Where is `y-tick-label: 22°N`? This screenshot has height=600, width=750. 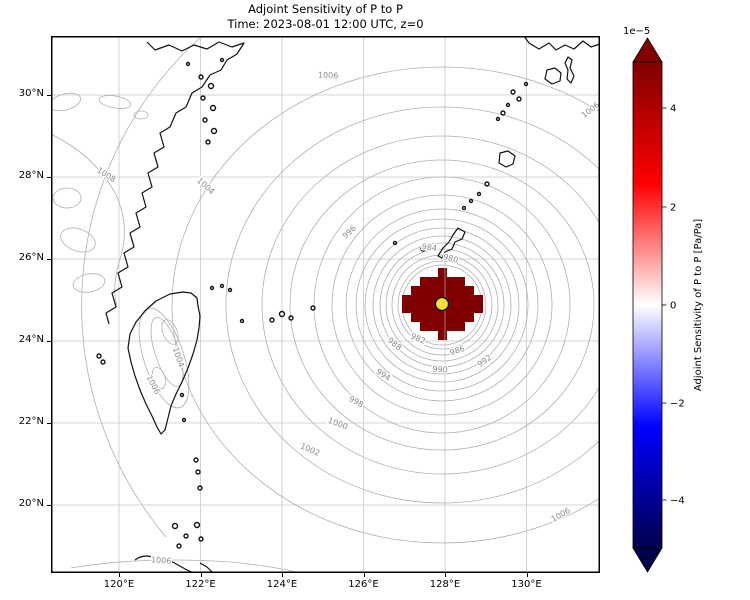 y-tick-label: 22°N is located at coordinates (31, 421).